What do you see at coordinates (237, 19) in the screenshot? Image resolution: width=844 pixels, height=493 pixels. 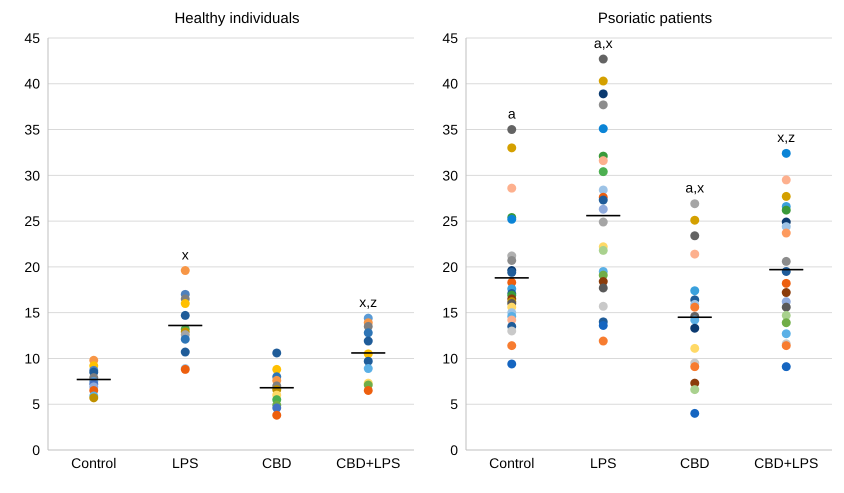 I see `chart-title: Healthy individuals` at bounding box center [237, 19].